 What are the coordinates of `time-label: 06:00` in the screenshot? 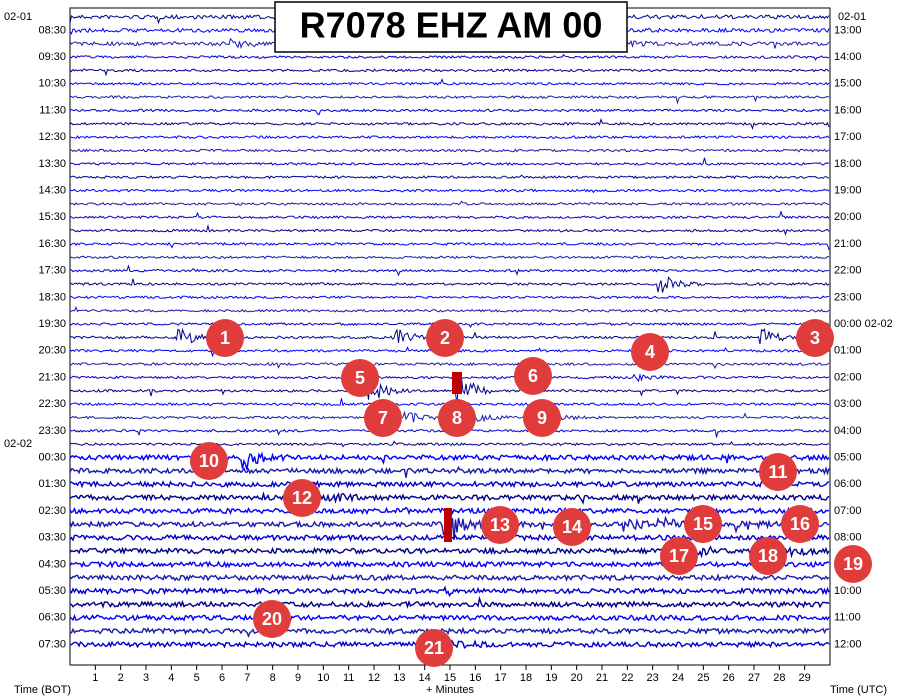 It's located at (848, 484).